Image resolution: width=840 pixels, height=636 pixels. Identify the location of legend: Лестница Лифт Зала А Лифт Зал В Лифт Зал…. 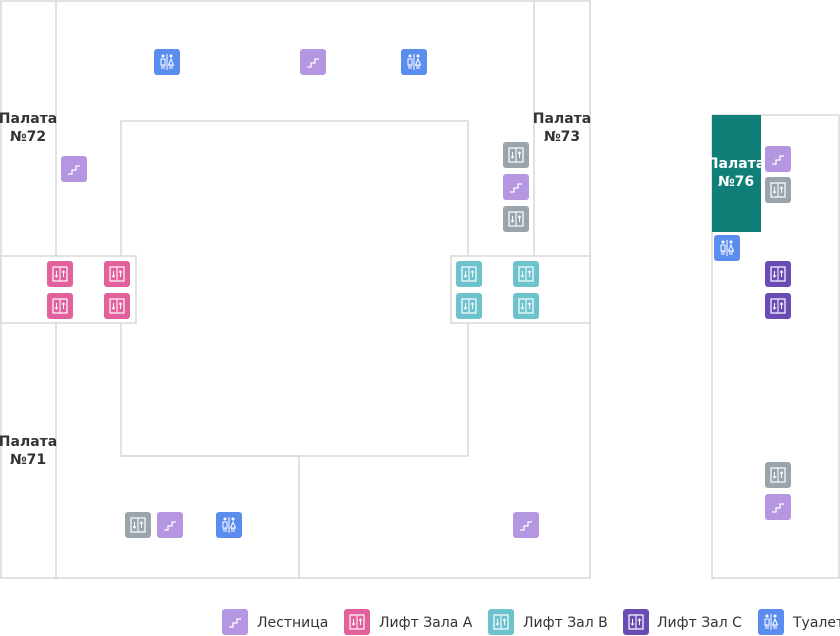
(548, 623).